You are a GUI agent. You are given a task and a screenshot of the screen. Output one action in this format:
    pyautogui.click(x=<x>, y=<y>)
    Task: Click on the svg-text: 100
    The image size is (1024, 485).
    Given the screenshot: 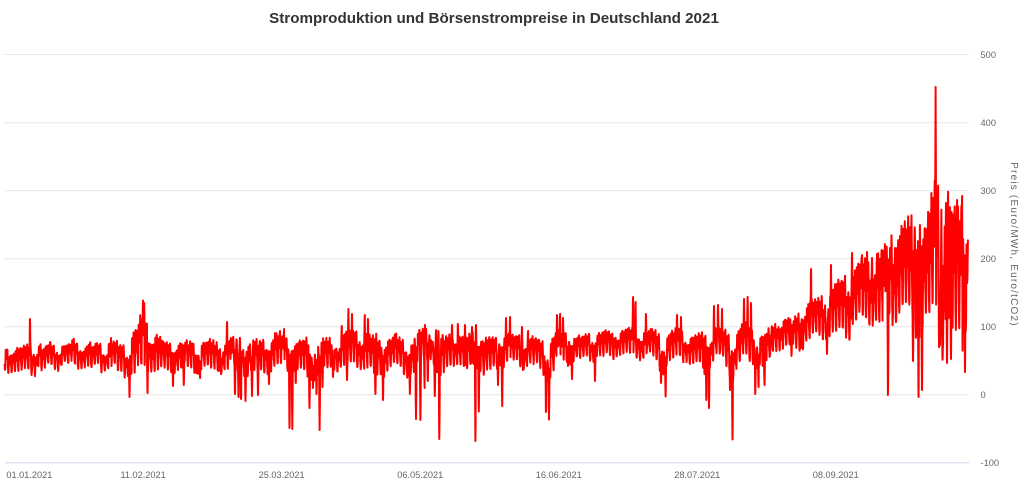 What is the action you would take?
    pyautogui.click(x=989, y=327)
    